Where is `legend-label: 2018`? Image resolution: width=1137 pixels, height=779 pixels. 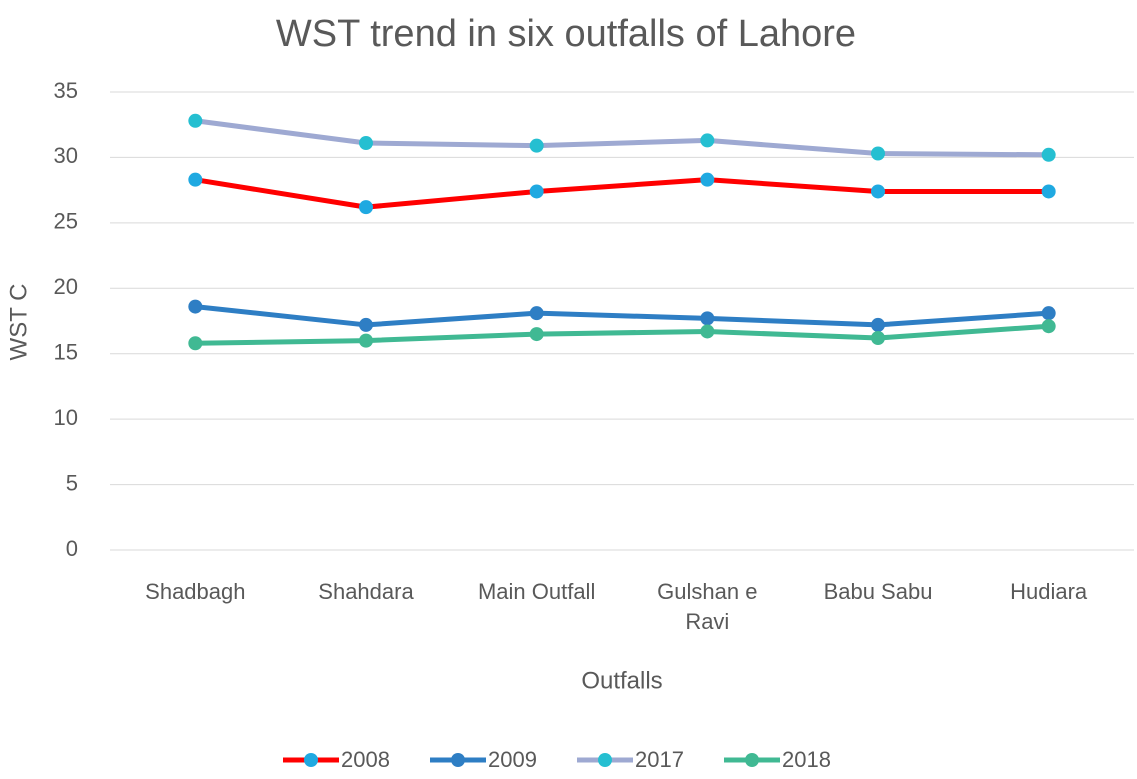
legend-label: 2018 is located at coordinates (806, 759).